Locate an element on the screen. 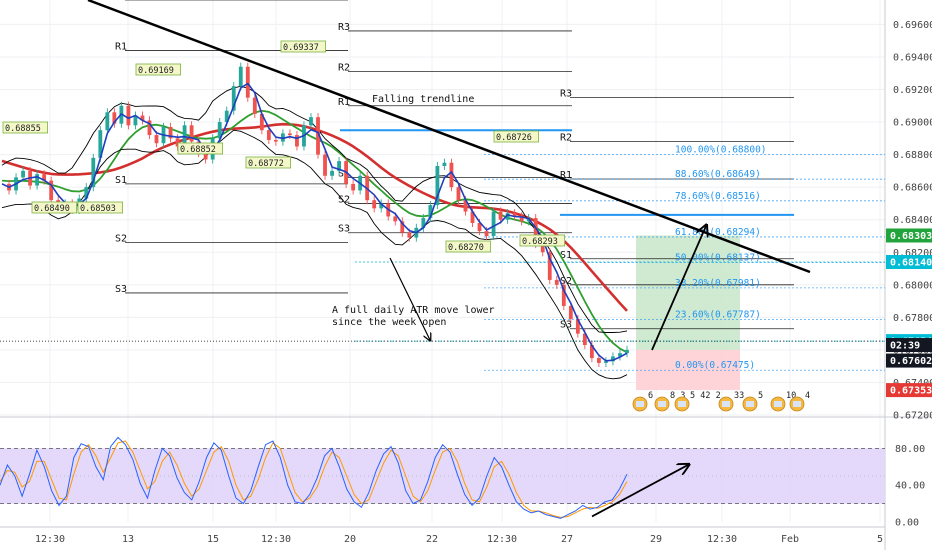 This screenshot has height=554, width=932. time-tick-4: 20 is located at coordinates (350, 539).